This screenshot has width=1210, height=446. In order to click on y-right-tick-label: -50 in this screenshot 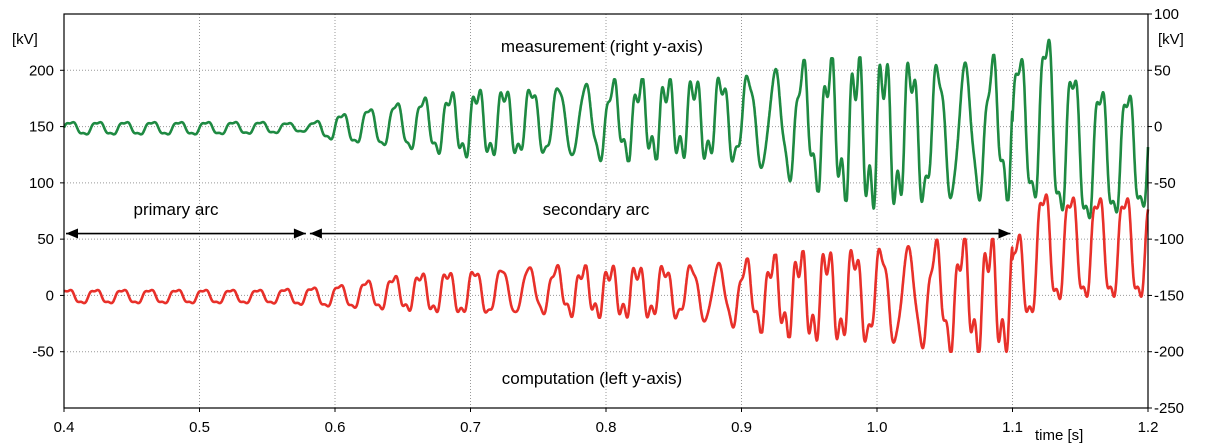, I will do `click(1165, 183)`.